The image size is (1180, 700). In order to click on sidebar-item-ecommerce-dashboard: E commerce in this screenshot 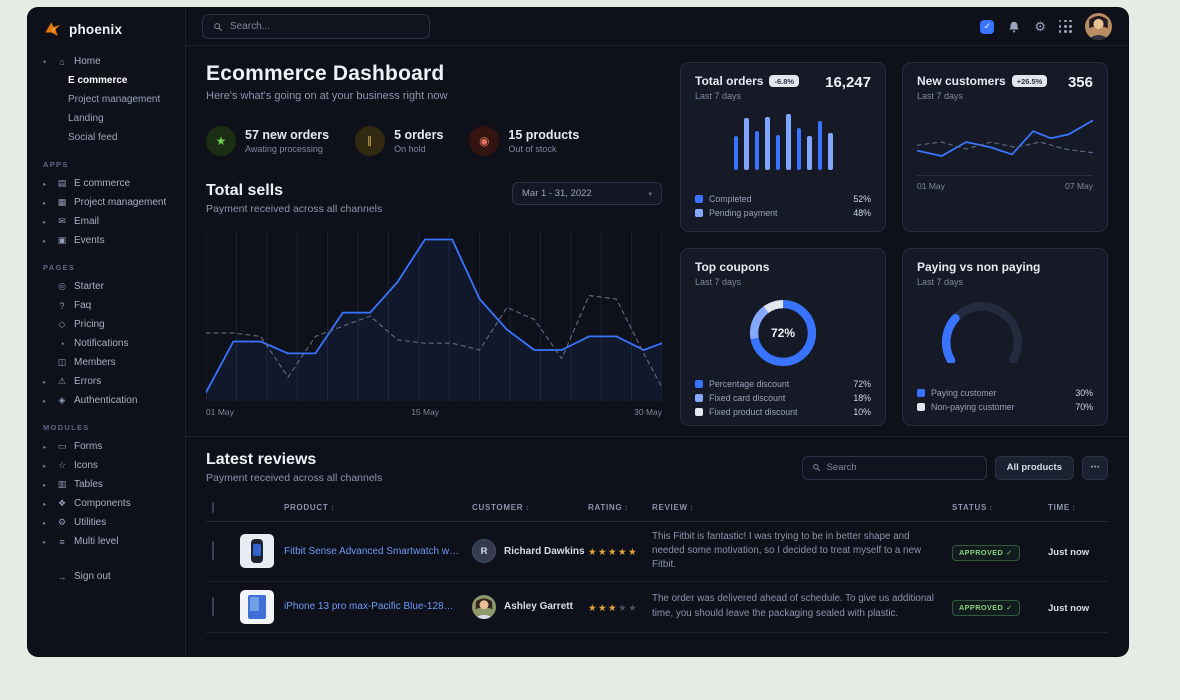, I will do `click(98, 80)`.